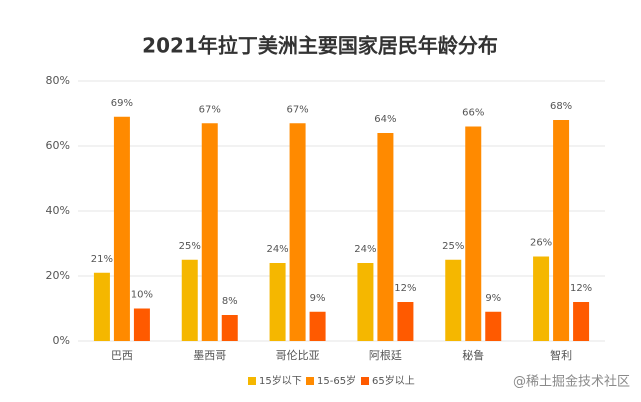  I want to click on y-tick-label: 40%, so click(58, 210).